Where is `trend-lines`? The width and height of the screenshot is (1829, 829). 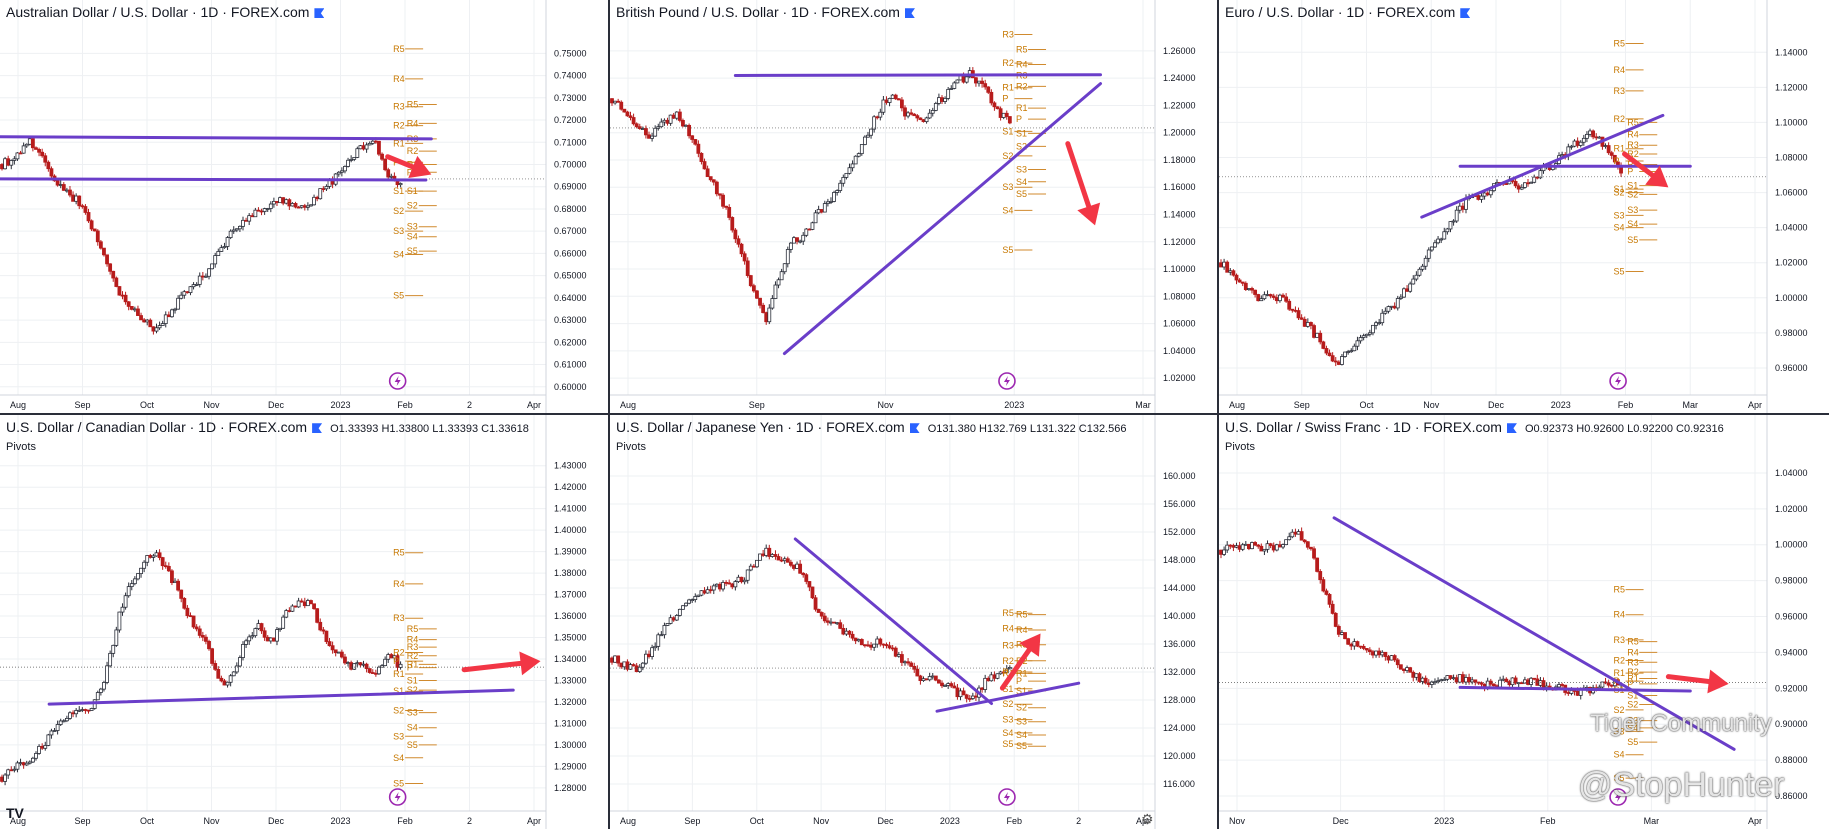
trend-lines is located at coordinates (937, 625).